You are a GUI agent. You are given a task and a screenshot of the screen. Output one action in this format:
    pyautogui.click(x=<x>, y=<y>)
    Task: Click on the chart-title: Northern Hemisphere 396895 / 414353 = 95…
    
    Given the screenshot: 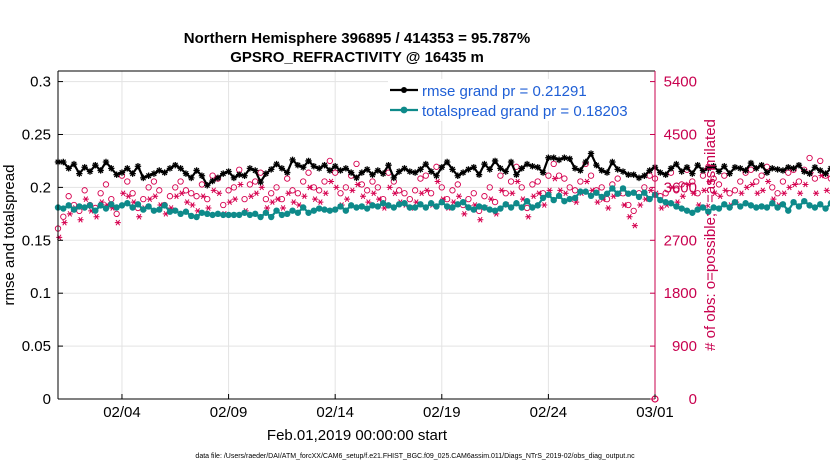 What is the action you would take?
    pyautogui.click(x=357, y=38)
    